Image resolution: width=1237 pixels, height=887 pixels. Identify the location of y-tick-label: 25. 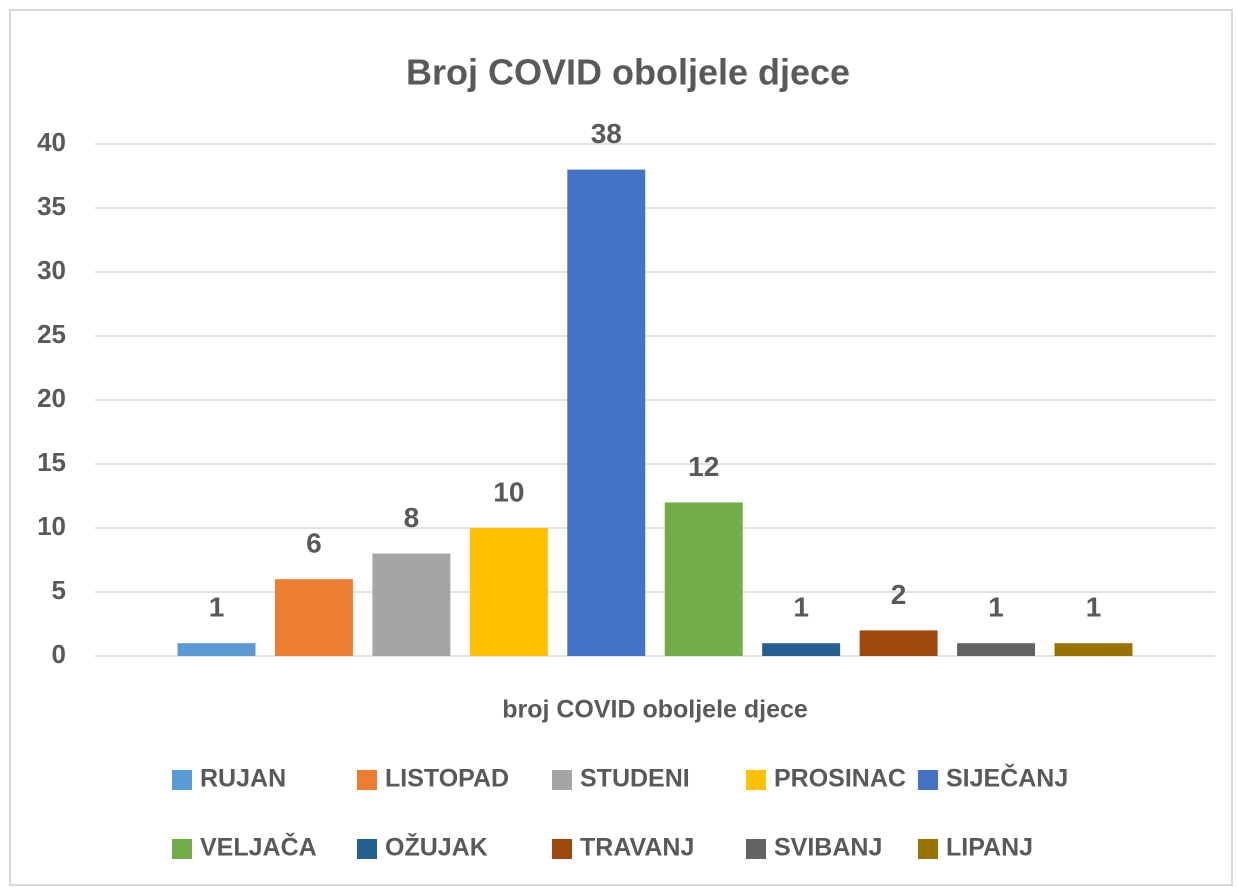
(51, 334).